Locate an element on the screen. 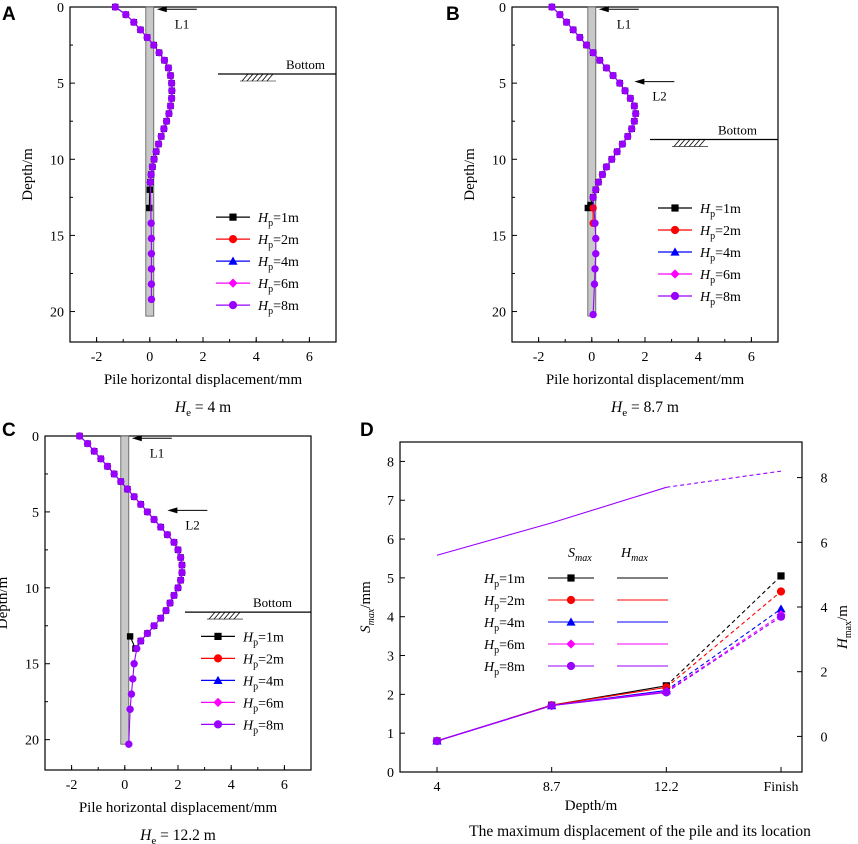 The image size is (858, 844). y-tick-label-left: 4 is located at coordinates (390, 618).